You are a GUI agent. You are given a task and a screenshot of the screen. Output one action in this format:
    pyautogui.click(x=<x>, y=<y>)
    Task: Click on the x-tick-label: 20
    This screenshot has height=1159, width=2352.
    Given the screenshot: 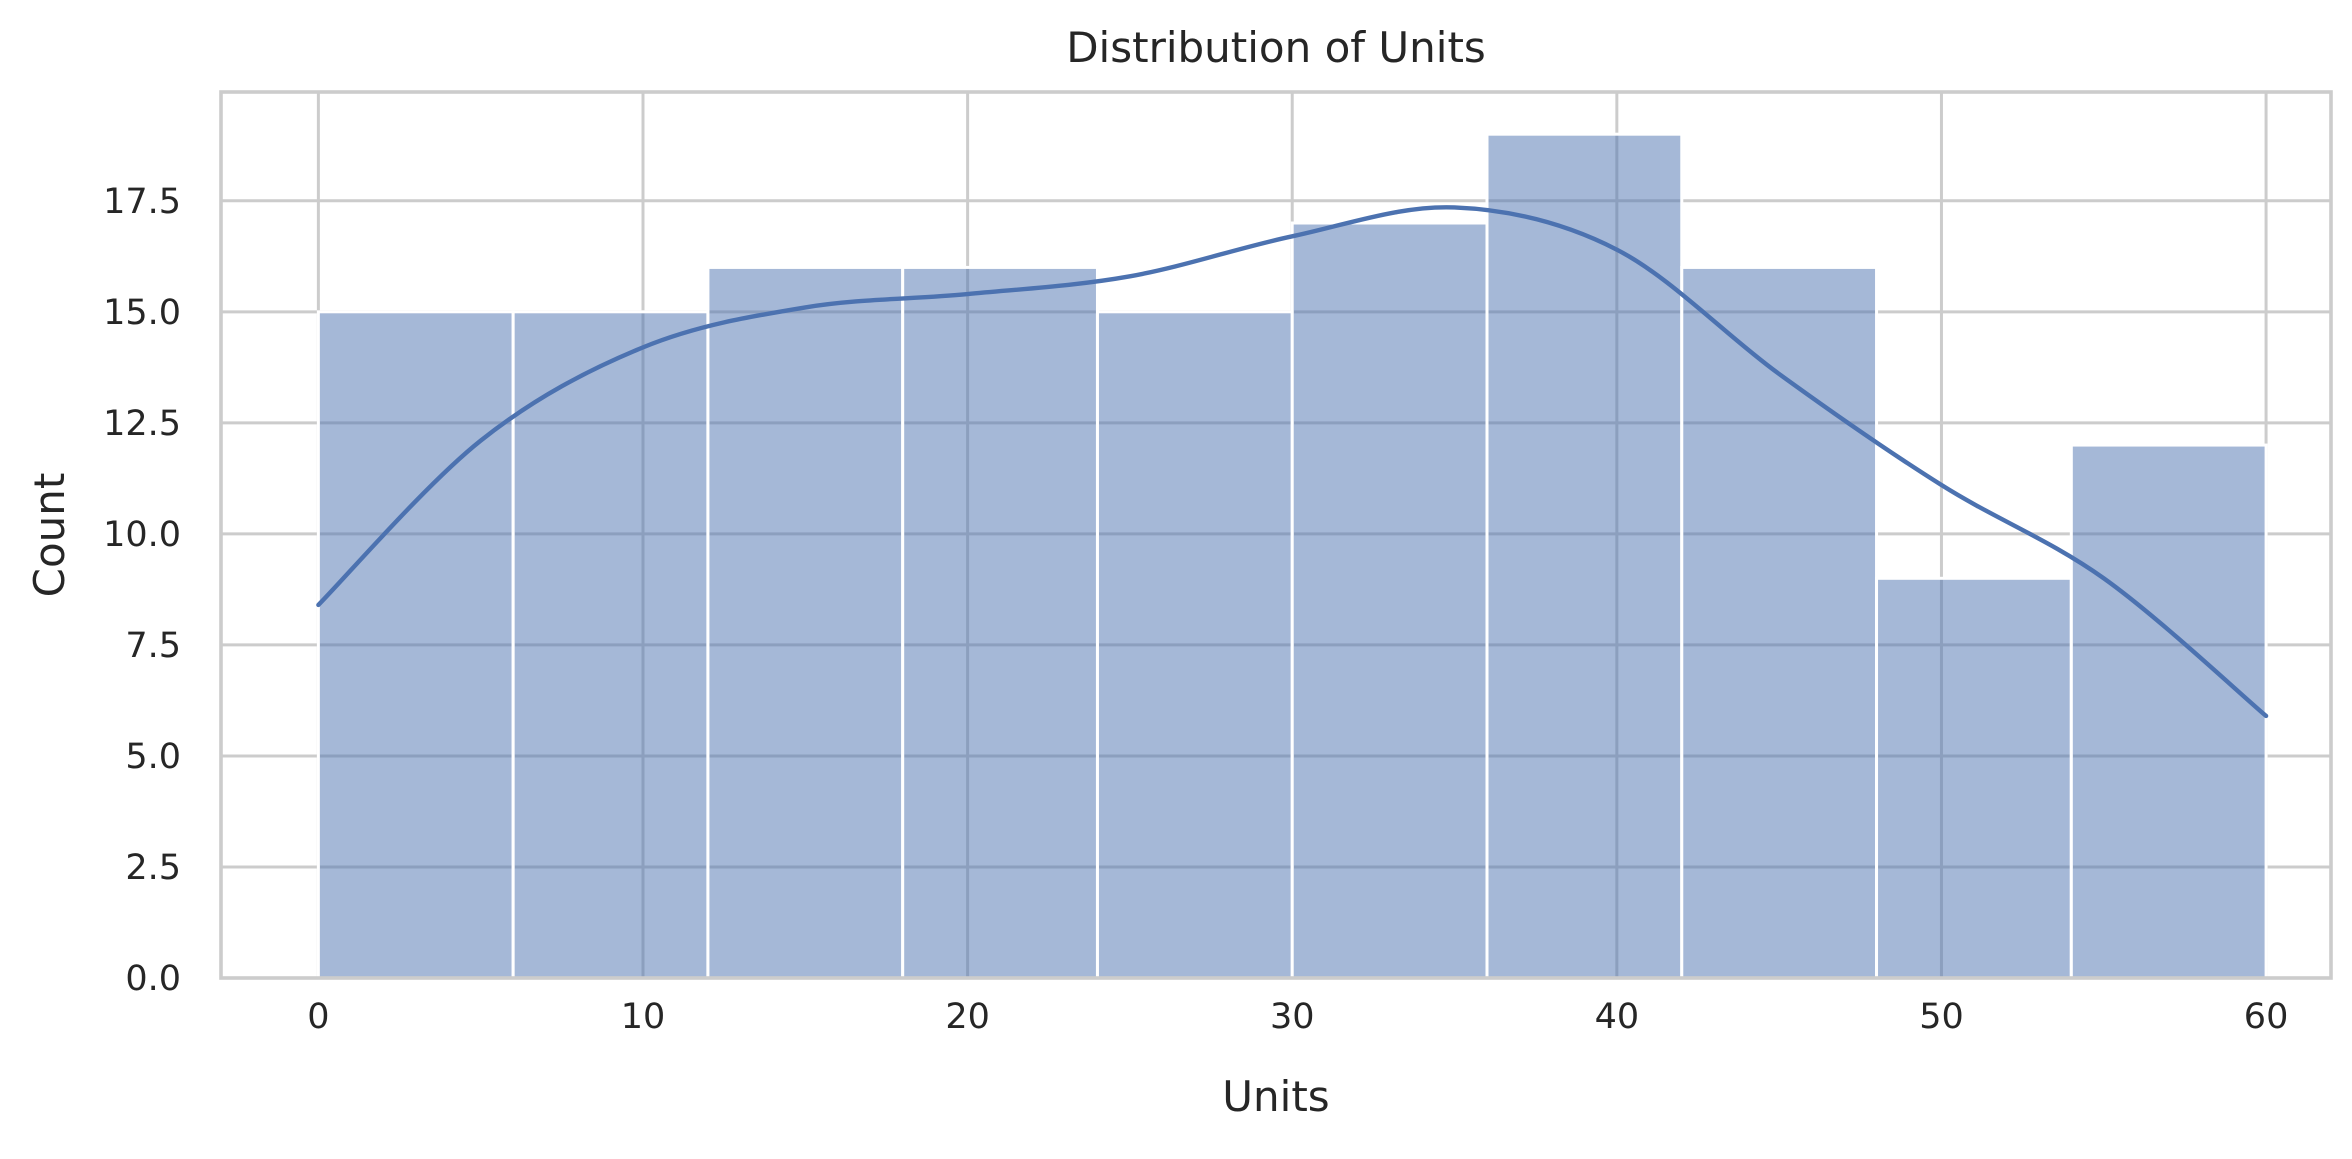 What is the action you would take?
    pyautogui.click(x=967, y=1017)
    